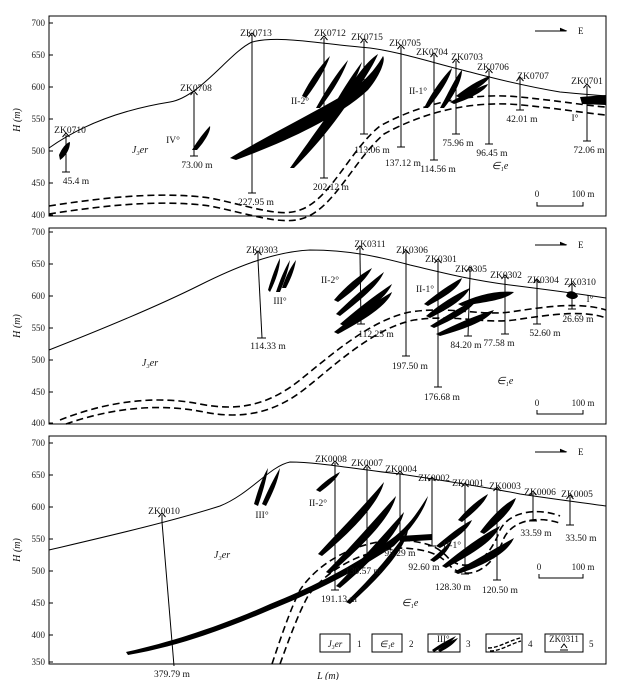  Describe the element at coordinates (39, 55) in the screenshot. I see `y-tick-label: 650` at that location.